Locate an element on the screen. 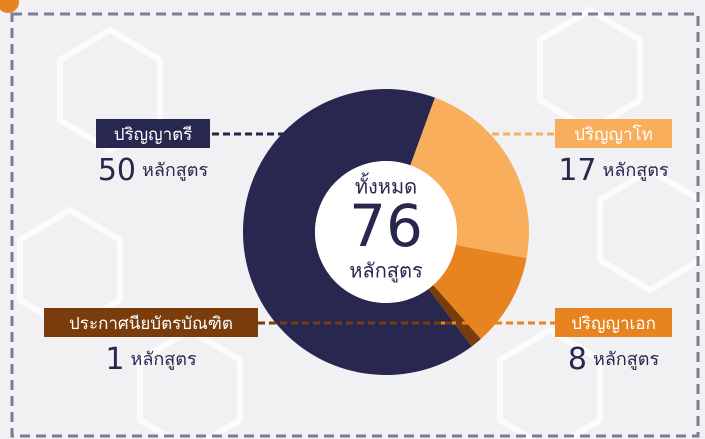  total-label: ทั้งหมด is located at coordinates (386, 186).